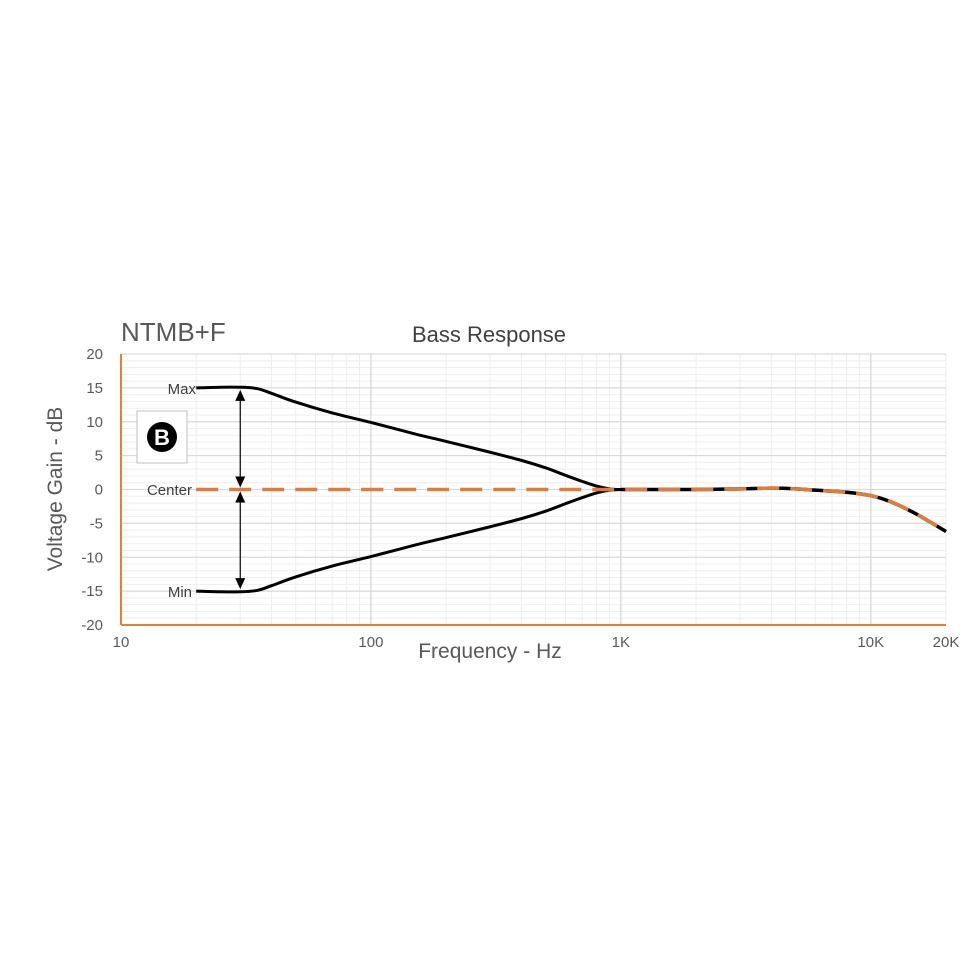 The image size is (980, 980). What do you see at coordinates (240, 395) in the screenshot?
I see `arrow-head-max` at bounding box center [240, 395].